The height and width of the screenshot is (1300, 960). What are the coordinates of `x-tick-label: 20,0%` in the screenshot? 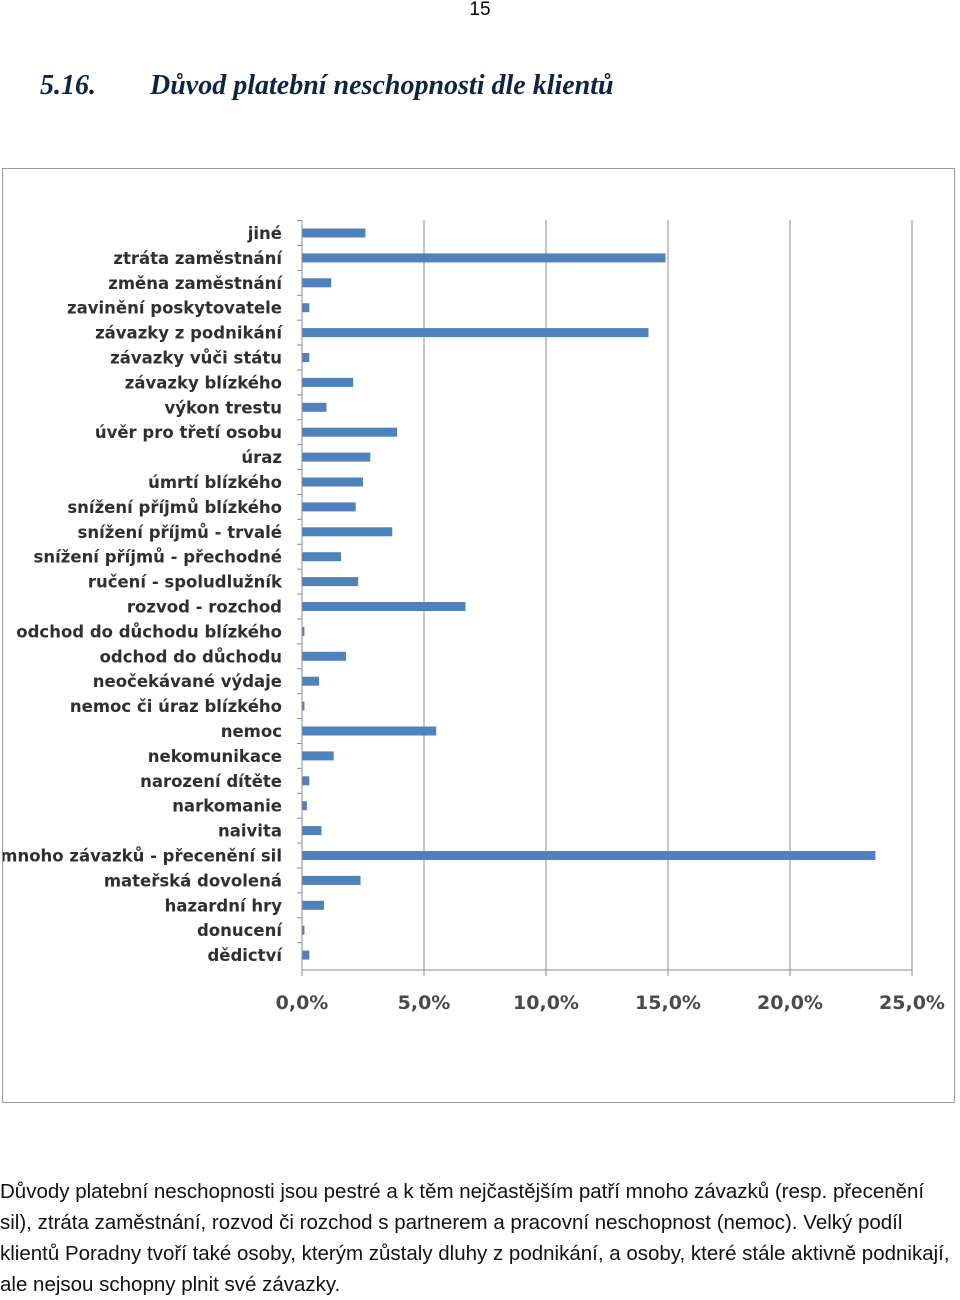 It's located at (790, 1003).